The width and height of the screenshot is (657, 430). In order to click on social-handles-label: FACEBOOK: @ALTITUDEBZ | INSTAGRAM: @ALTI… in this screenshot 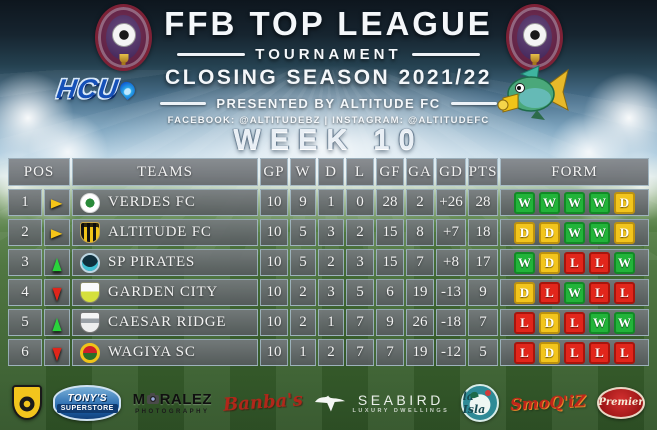, I will do `click(328, 120)`.